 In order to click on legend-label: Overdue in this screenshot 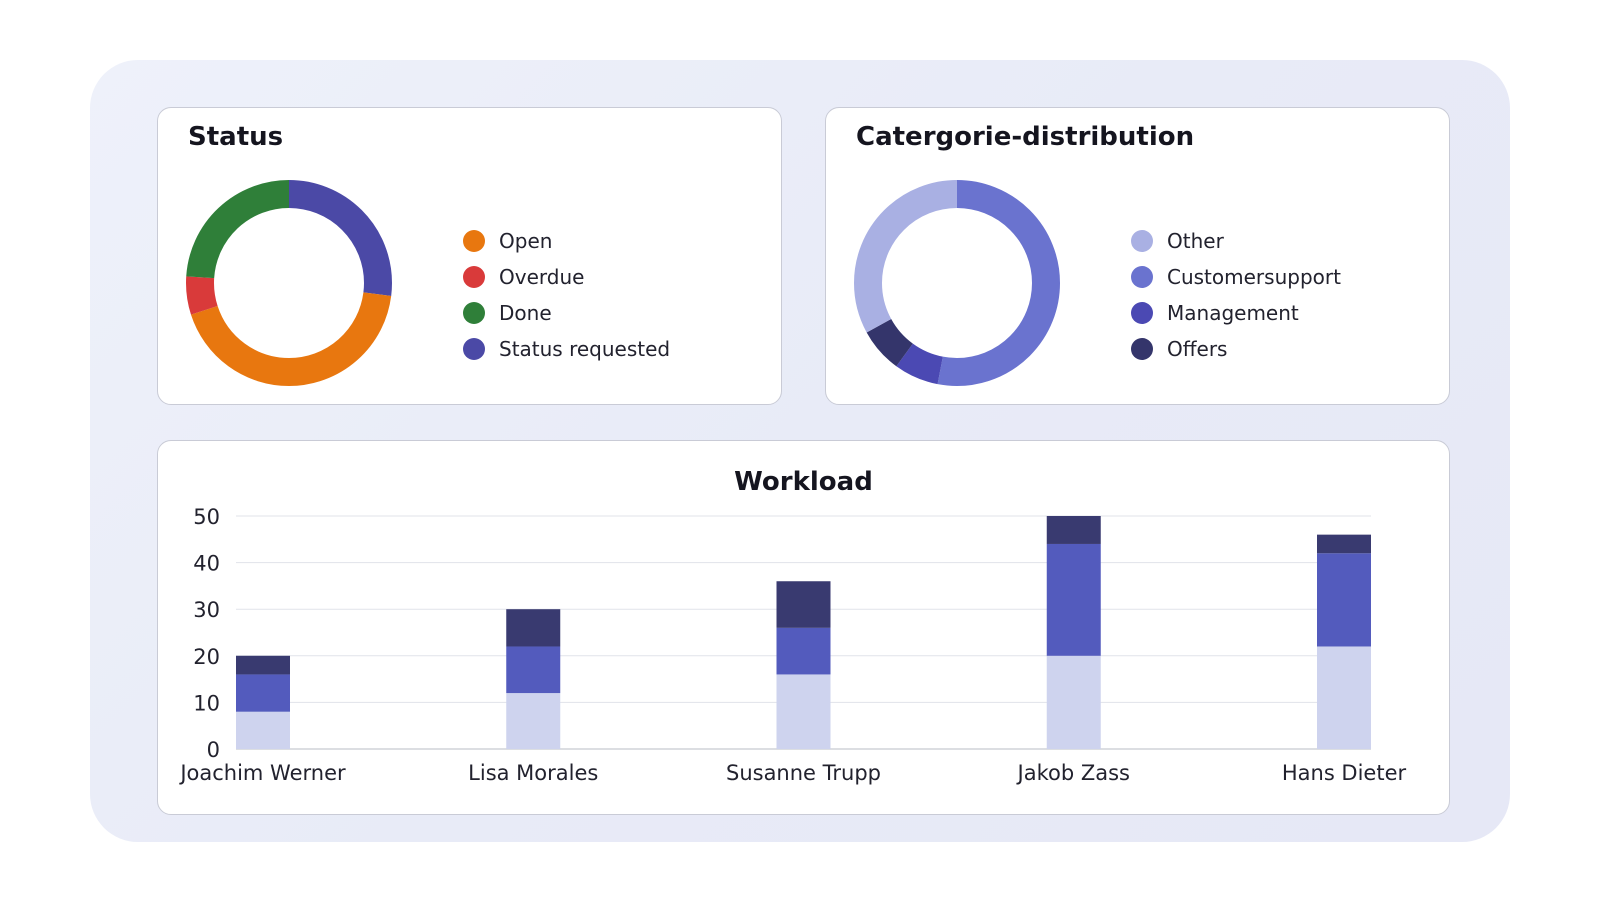, I will do `click(542, 277)`.